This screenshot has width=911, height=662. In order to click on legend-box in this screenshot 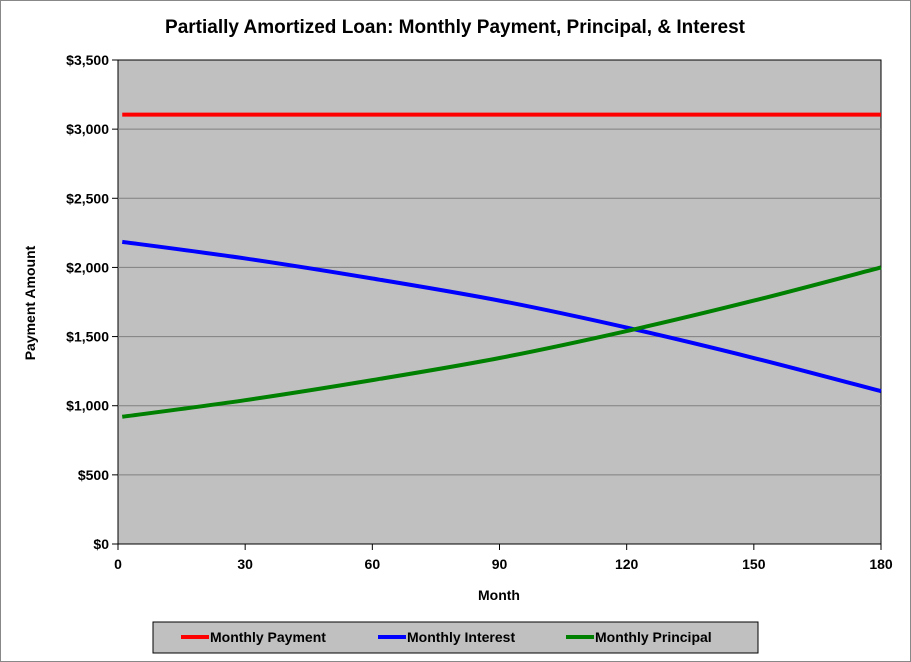, I will do `click(455, 637)`.